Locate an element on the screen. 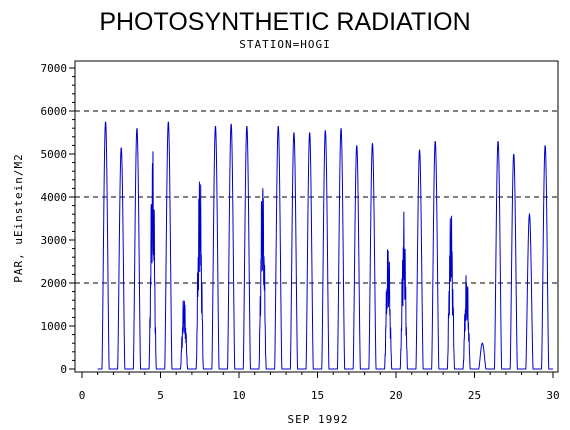 The width and height of the screenshot is (570, 430). y-tick-label: 7000 is located at coordinates (54, 68).